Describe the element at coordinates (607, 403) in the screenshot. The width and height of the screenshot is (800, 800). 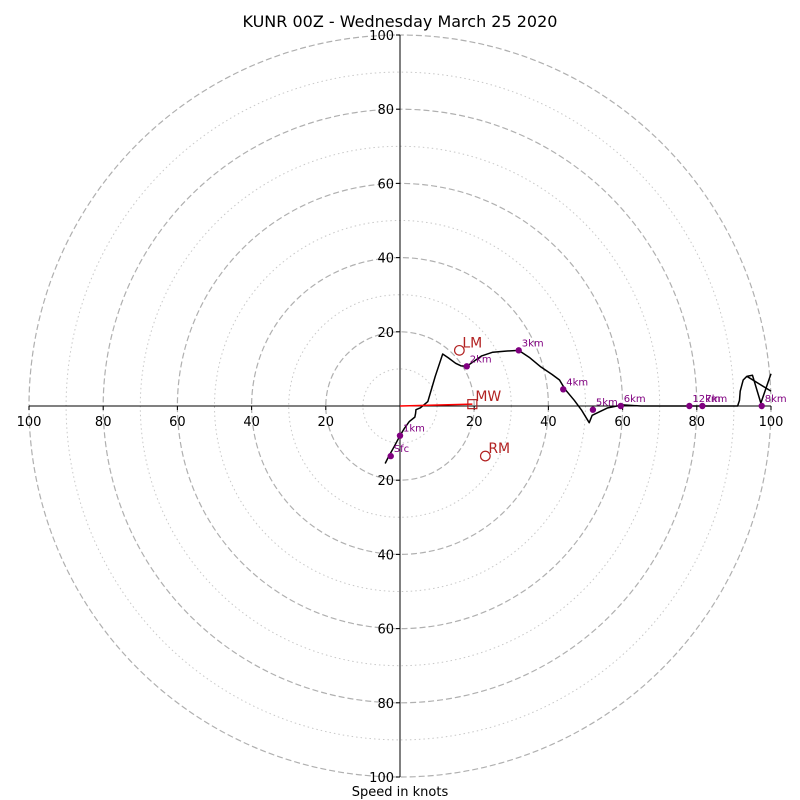
I see `height-label-5km: 5km` at that location.